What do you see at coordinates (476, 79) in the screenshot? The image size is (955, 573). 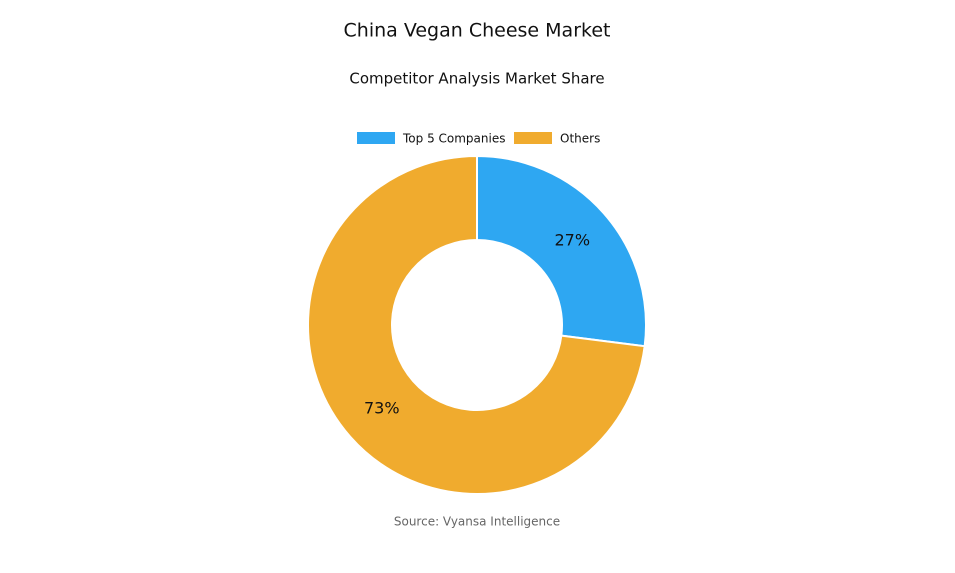 I see `chart-subtitle: Competitor Analysis Market Share` at bounding box center [476, 79].